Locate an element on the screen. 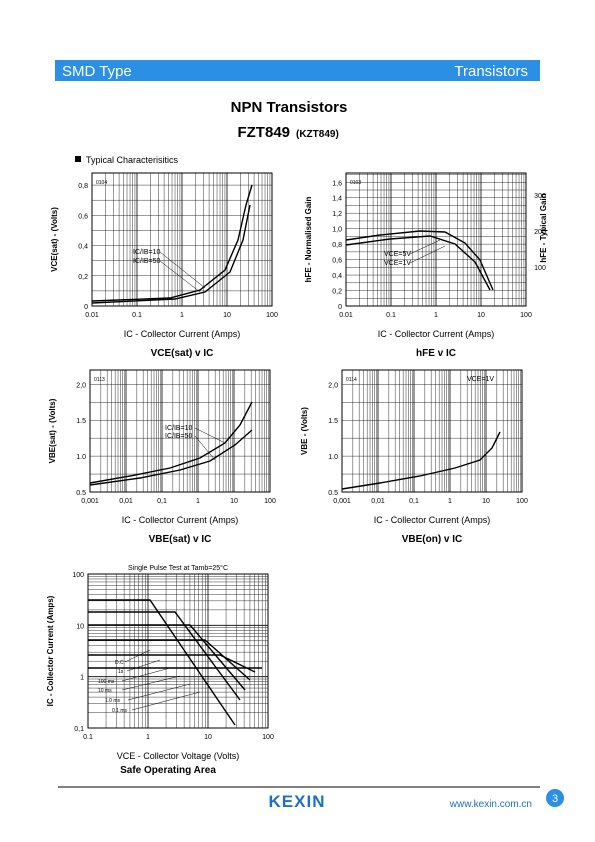 This screenshot has width=595, height=842. y-tick-label: 1,2 is located at coordinates (337, 214).